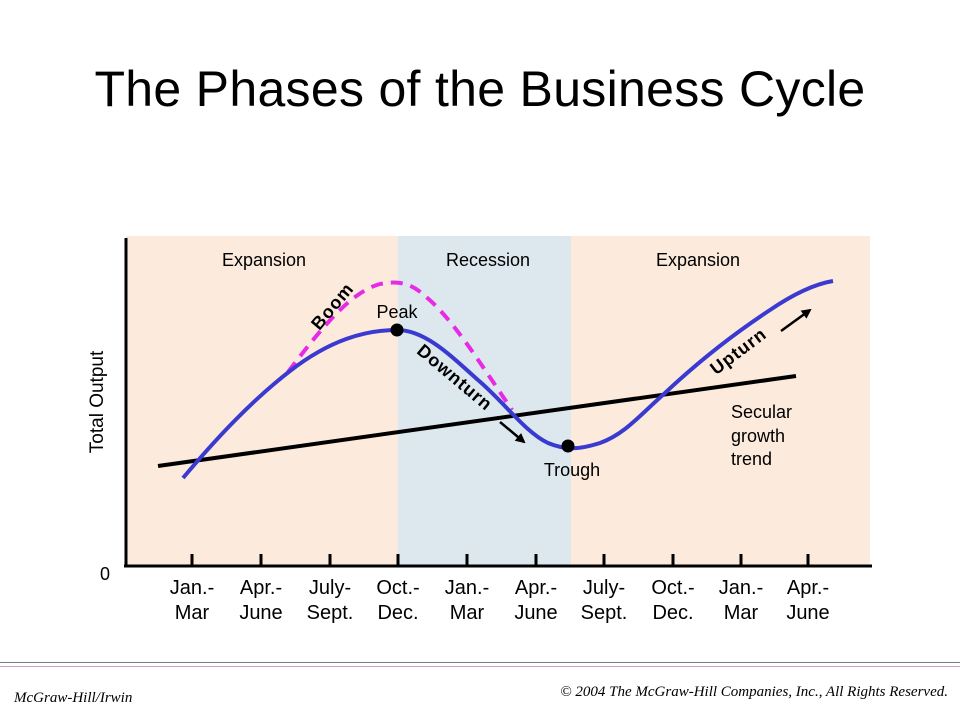 The height and width of the screenshot is (720, 960). Describe the element at coordinates (397, 330) in the screenshot. I see `peak-dot` at that location.